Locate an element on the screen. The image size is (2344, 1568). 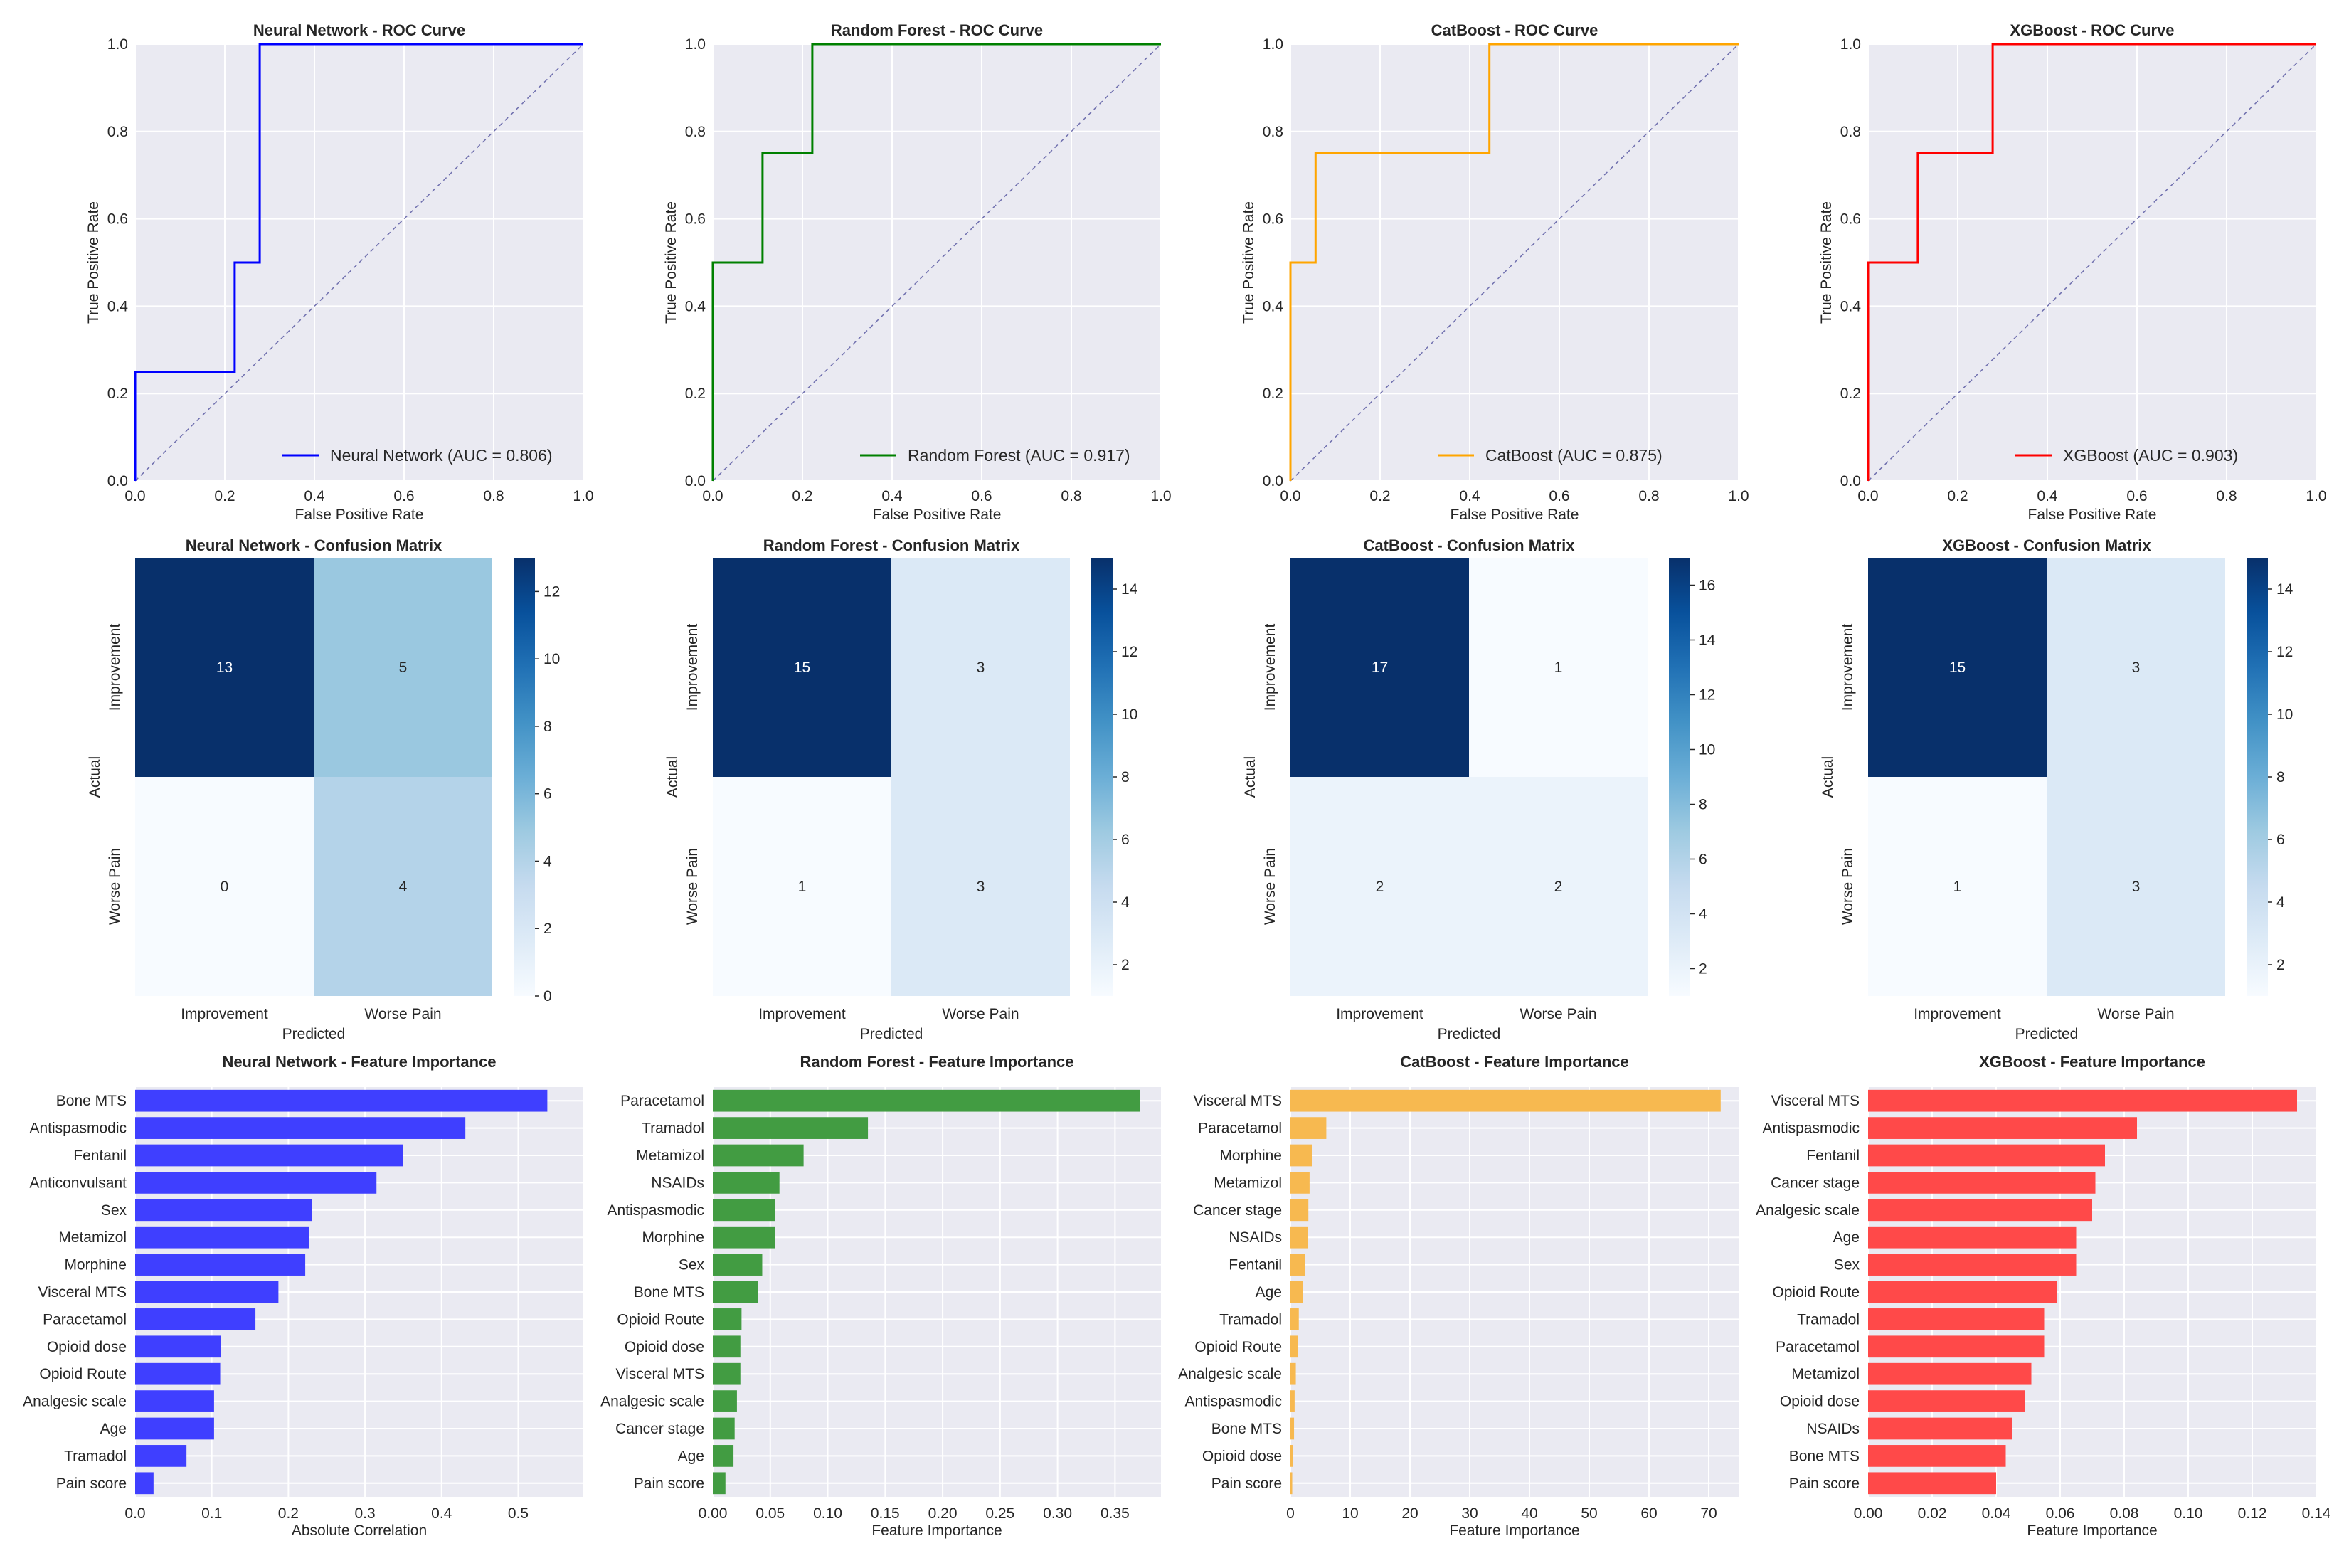
x-tick-label: 0.3 is located at coordinates (364, 1513).